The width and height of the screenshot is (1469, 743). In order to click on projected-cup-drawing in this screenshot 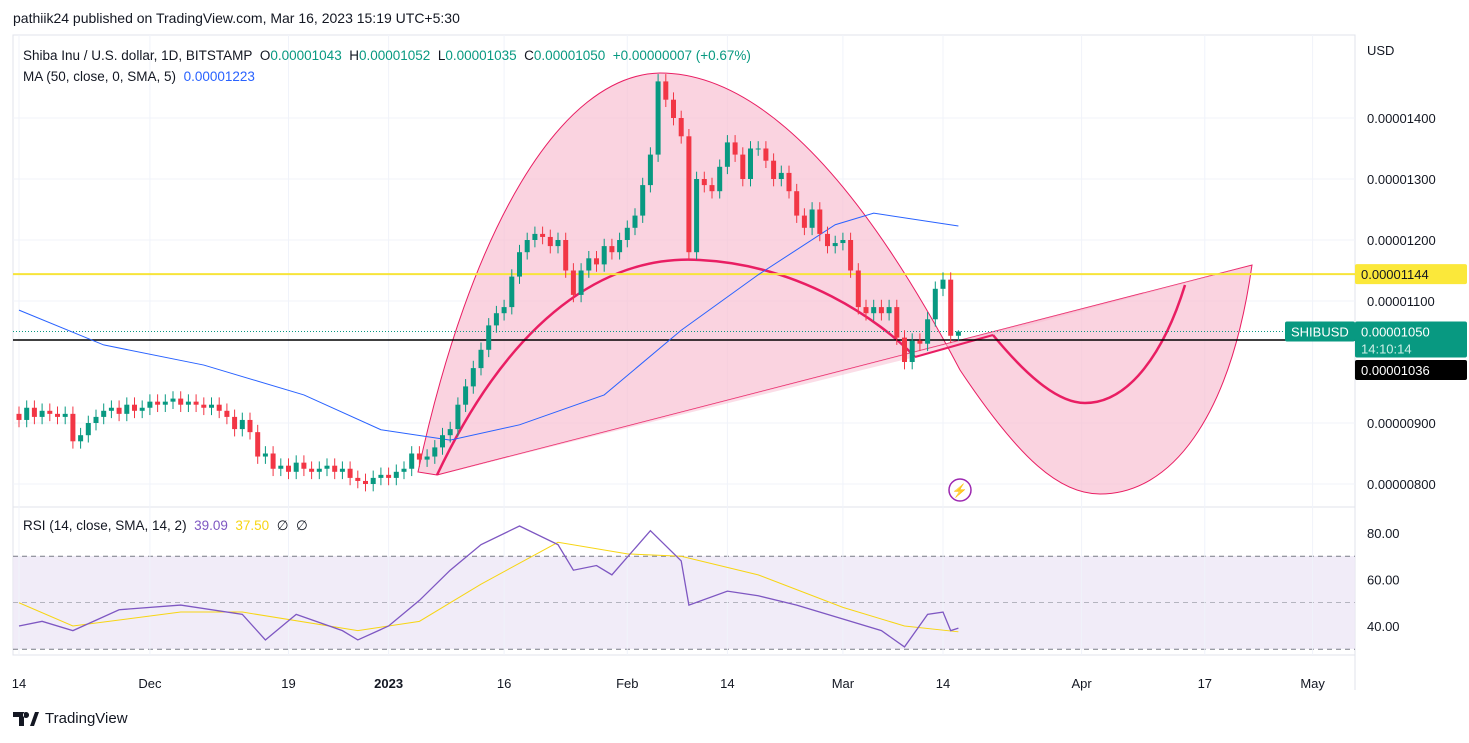, I will do `click(1089, 344)`.